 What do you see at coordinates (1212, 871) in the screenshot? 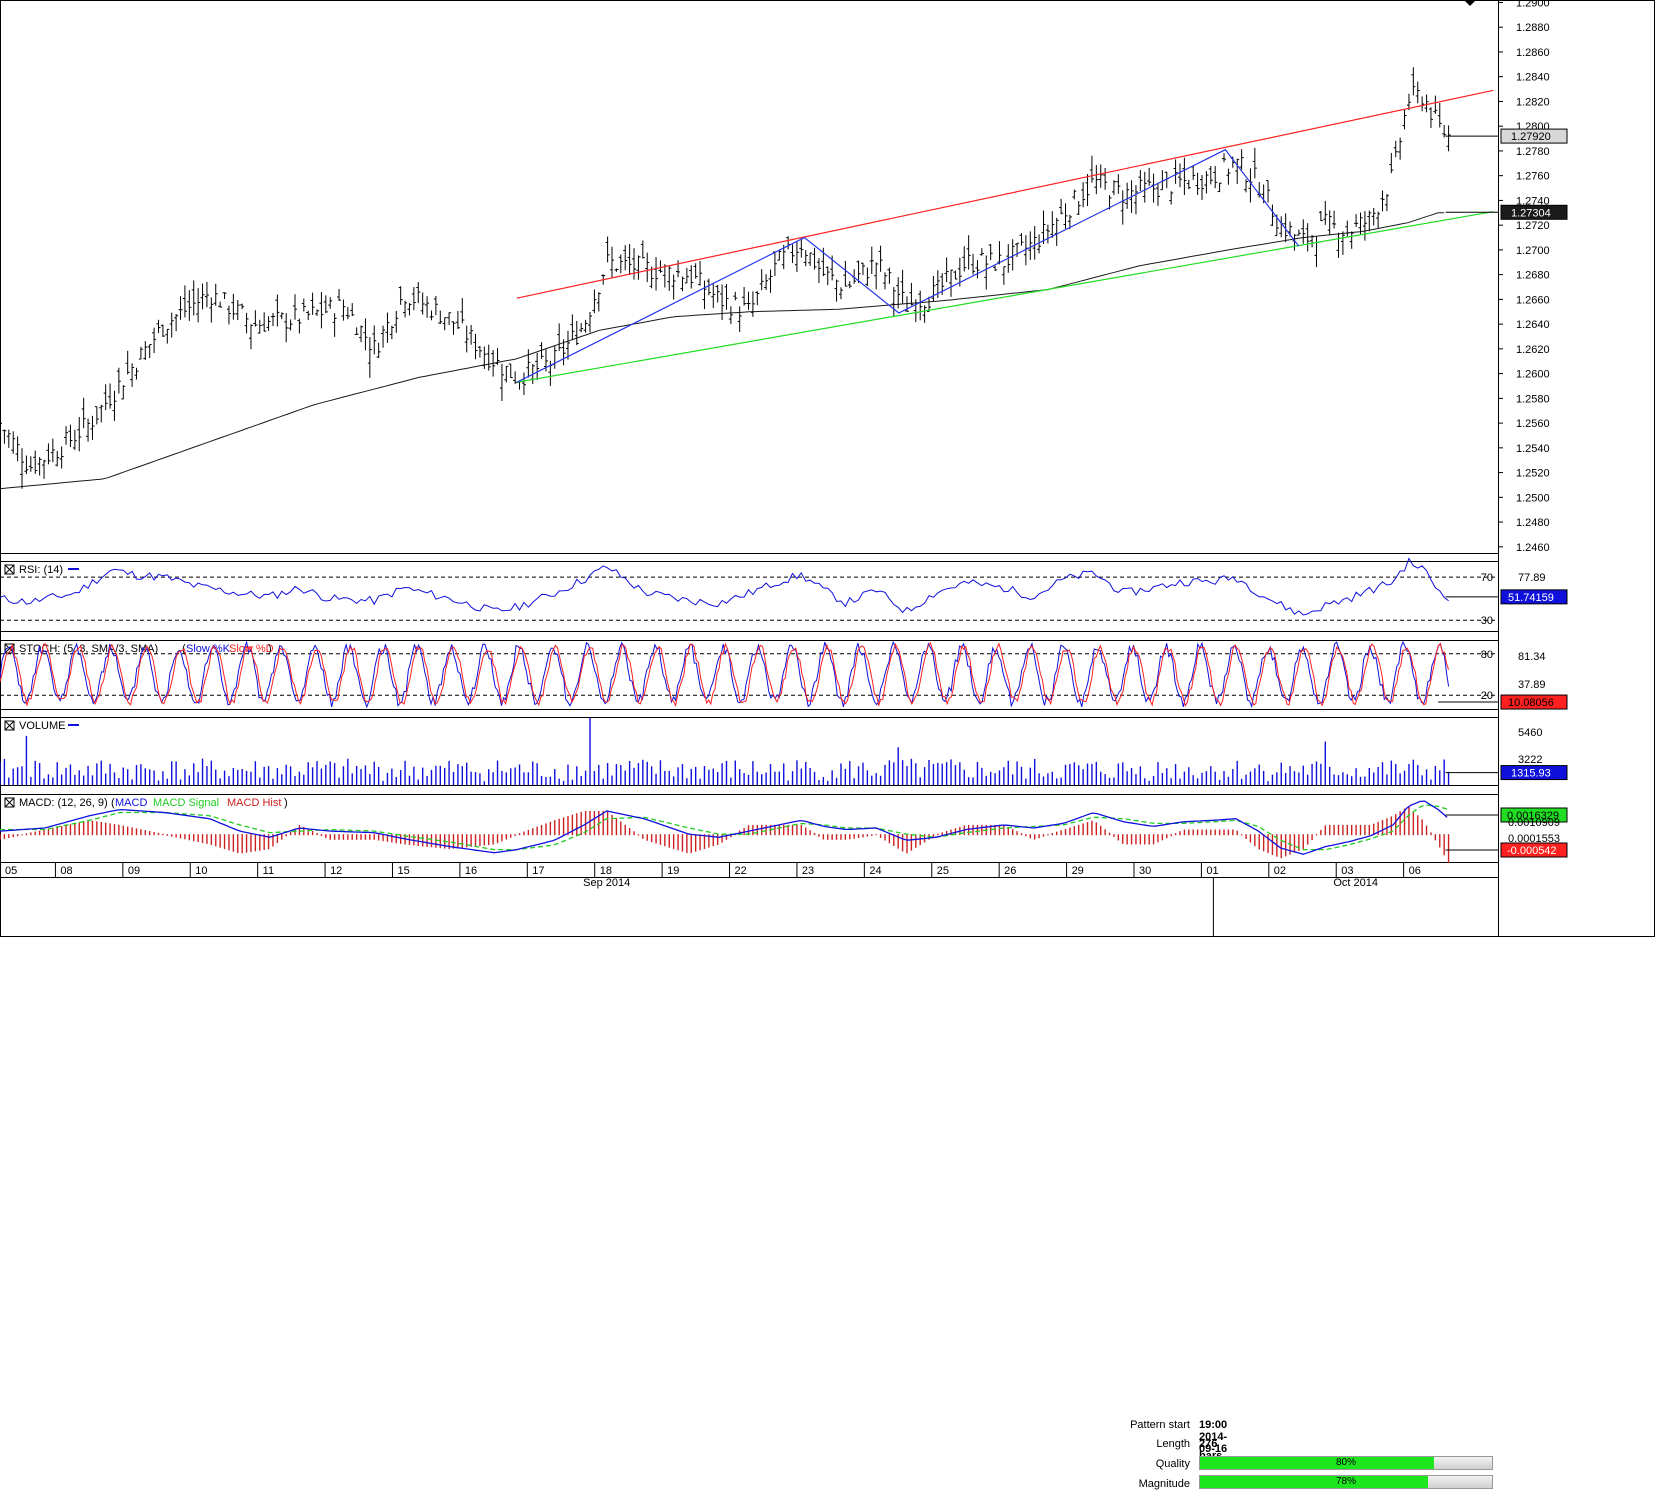
I see `x-day-label: 01` at bounding box center [1212, 871].